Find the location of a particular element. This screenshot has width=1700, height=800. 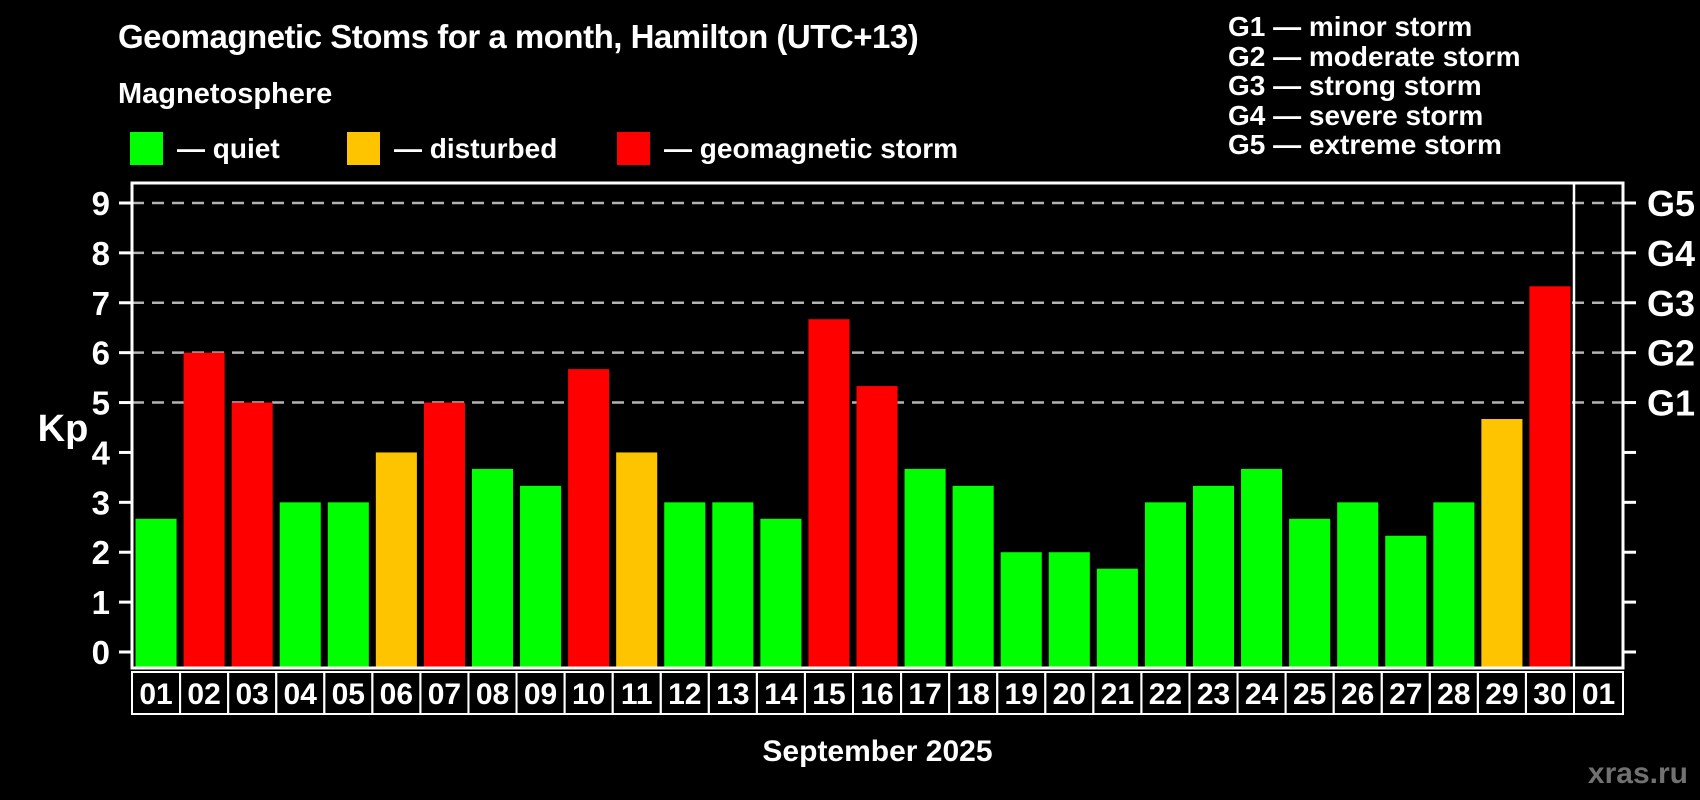

legend-item-quiet: — quiet is located at coordinates (205, 148).